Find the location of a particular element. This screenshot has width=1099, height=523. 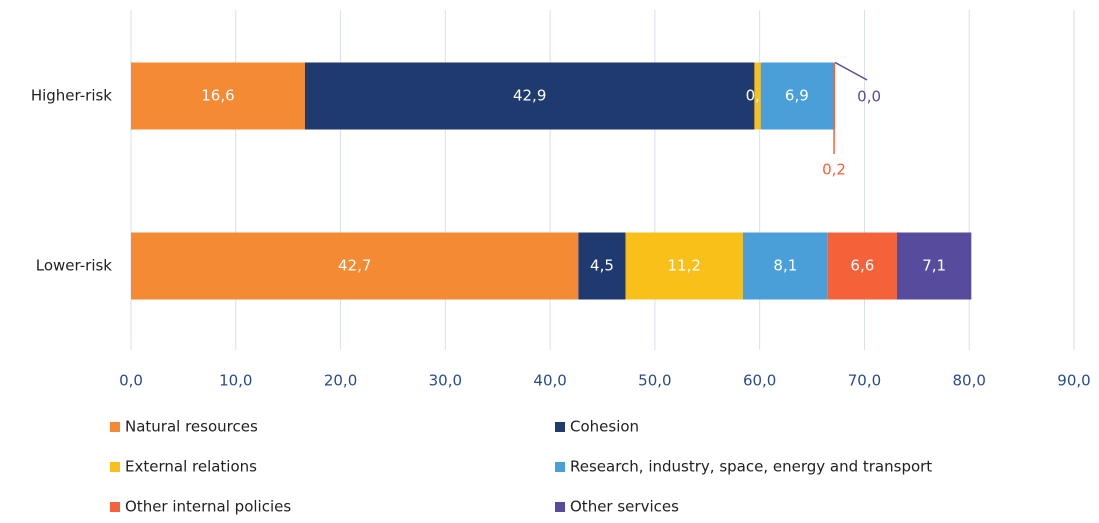

data-label: 4,5 is located at coordinates (602, 266).